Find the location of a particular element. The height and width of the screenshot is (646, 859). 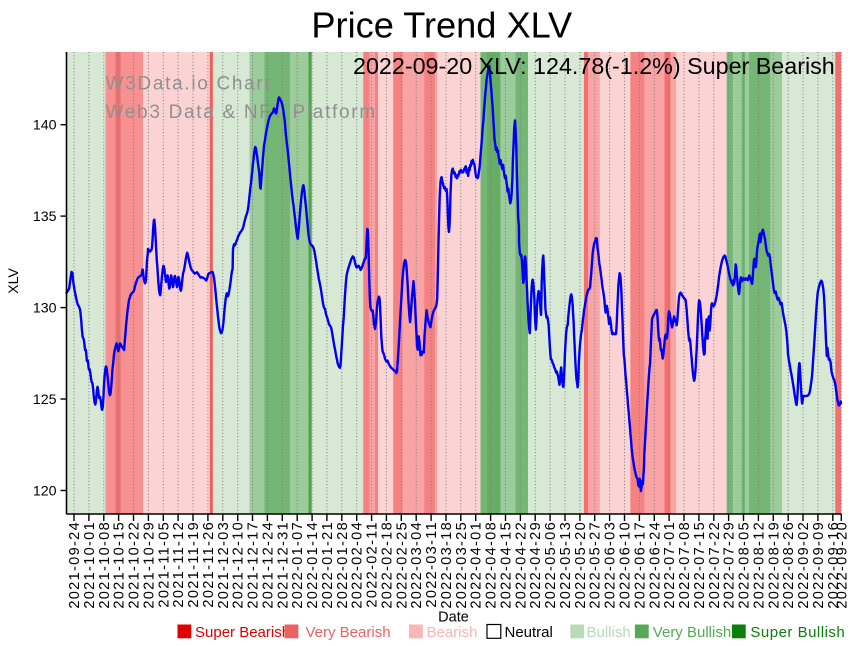

svg-text: 2022-01-21 is located at coordinates (328, 565).